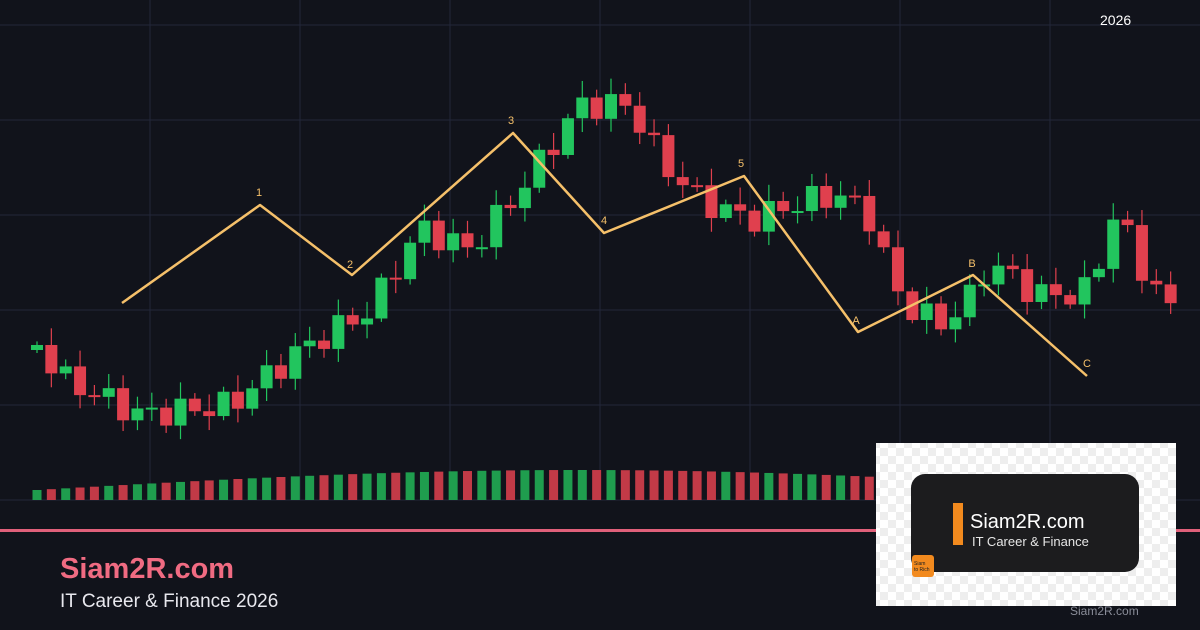 This screenshot has height=630, width=1200. What do you see at coordinates (923, 566) in the screenshot?
I see `logo-badge` at bounding box center [923, 566].